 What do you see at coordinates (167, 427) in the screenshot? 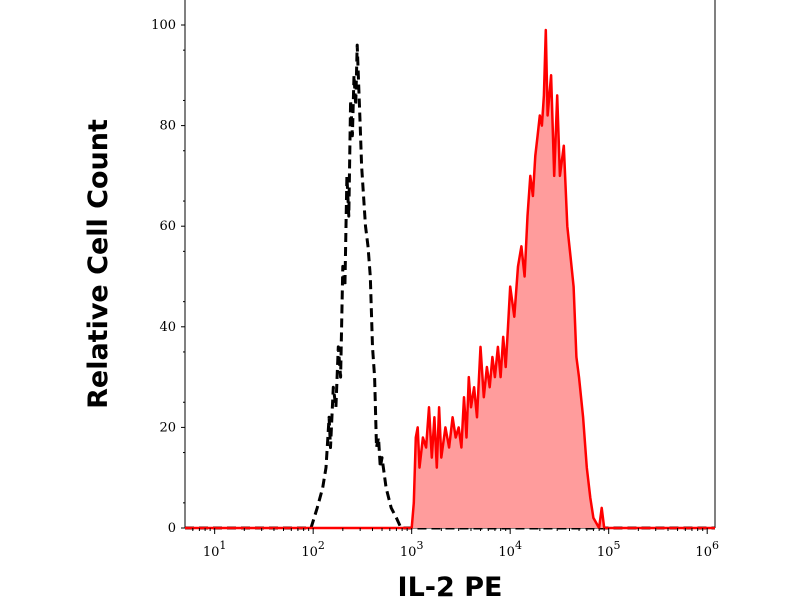
I see `y-tick-label: 20` at bounding box center [167, 427].